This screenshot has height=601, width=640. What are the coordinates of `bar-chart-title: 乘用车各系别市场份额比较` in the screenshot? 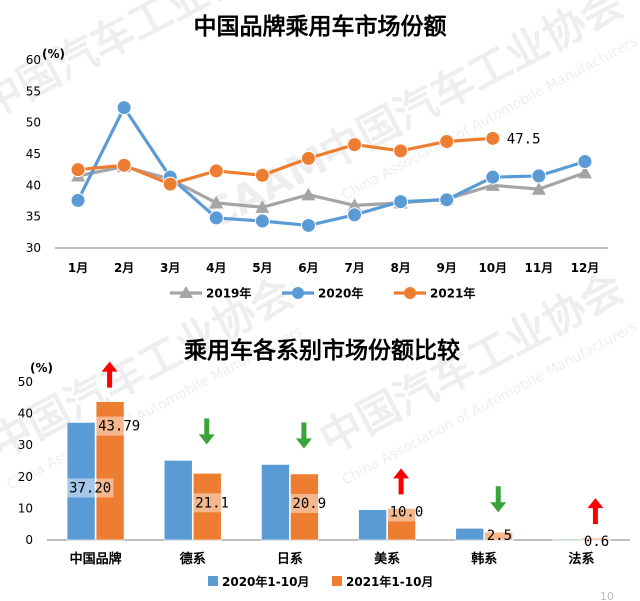 It's located at (321, 350).